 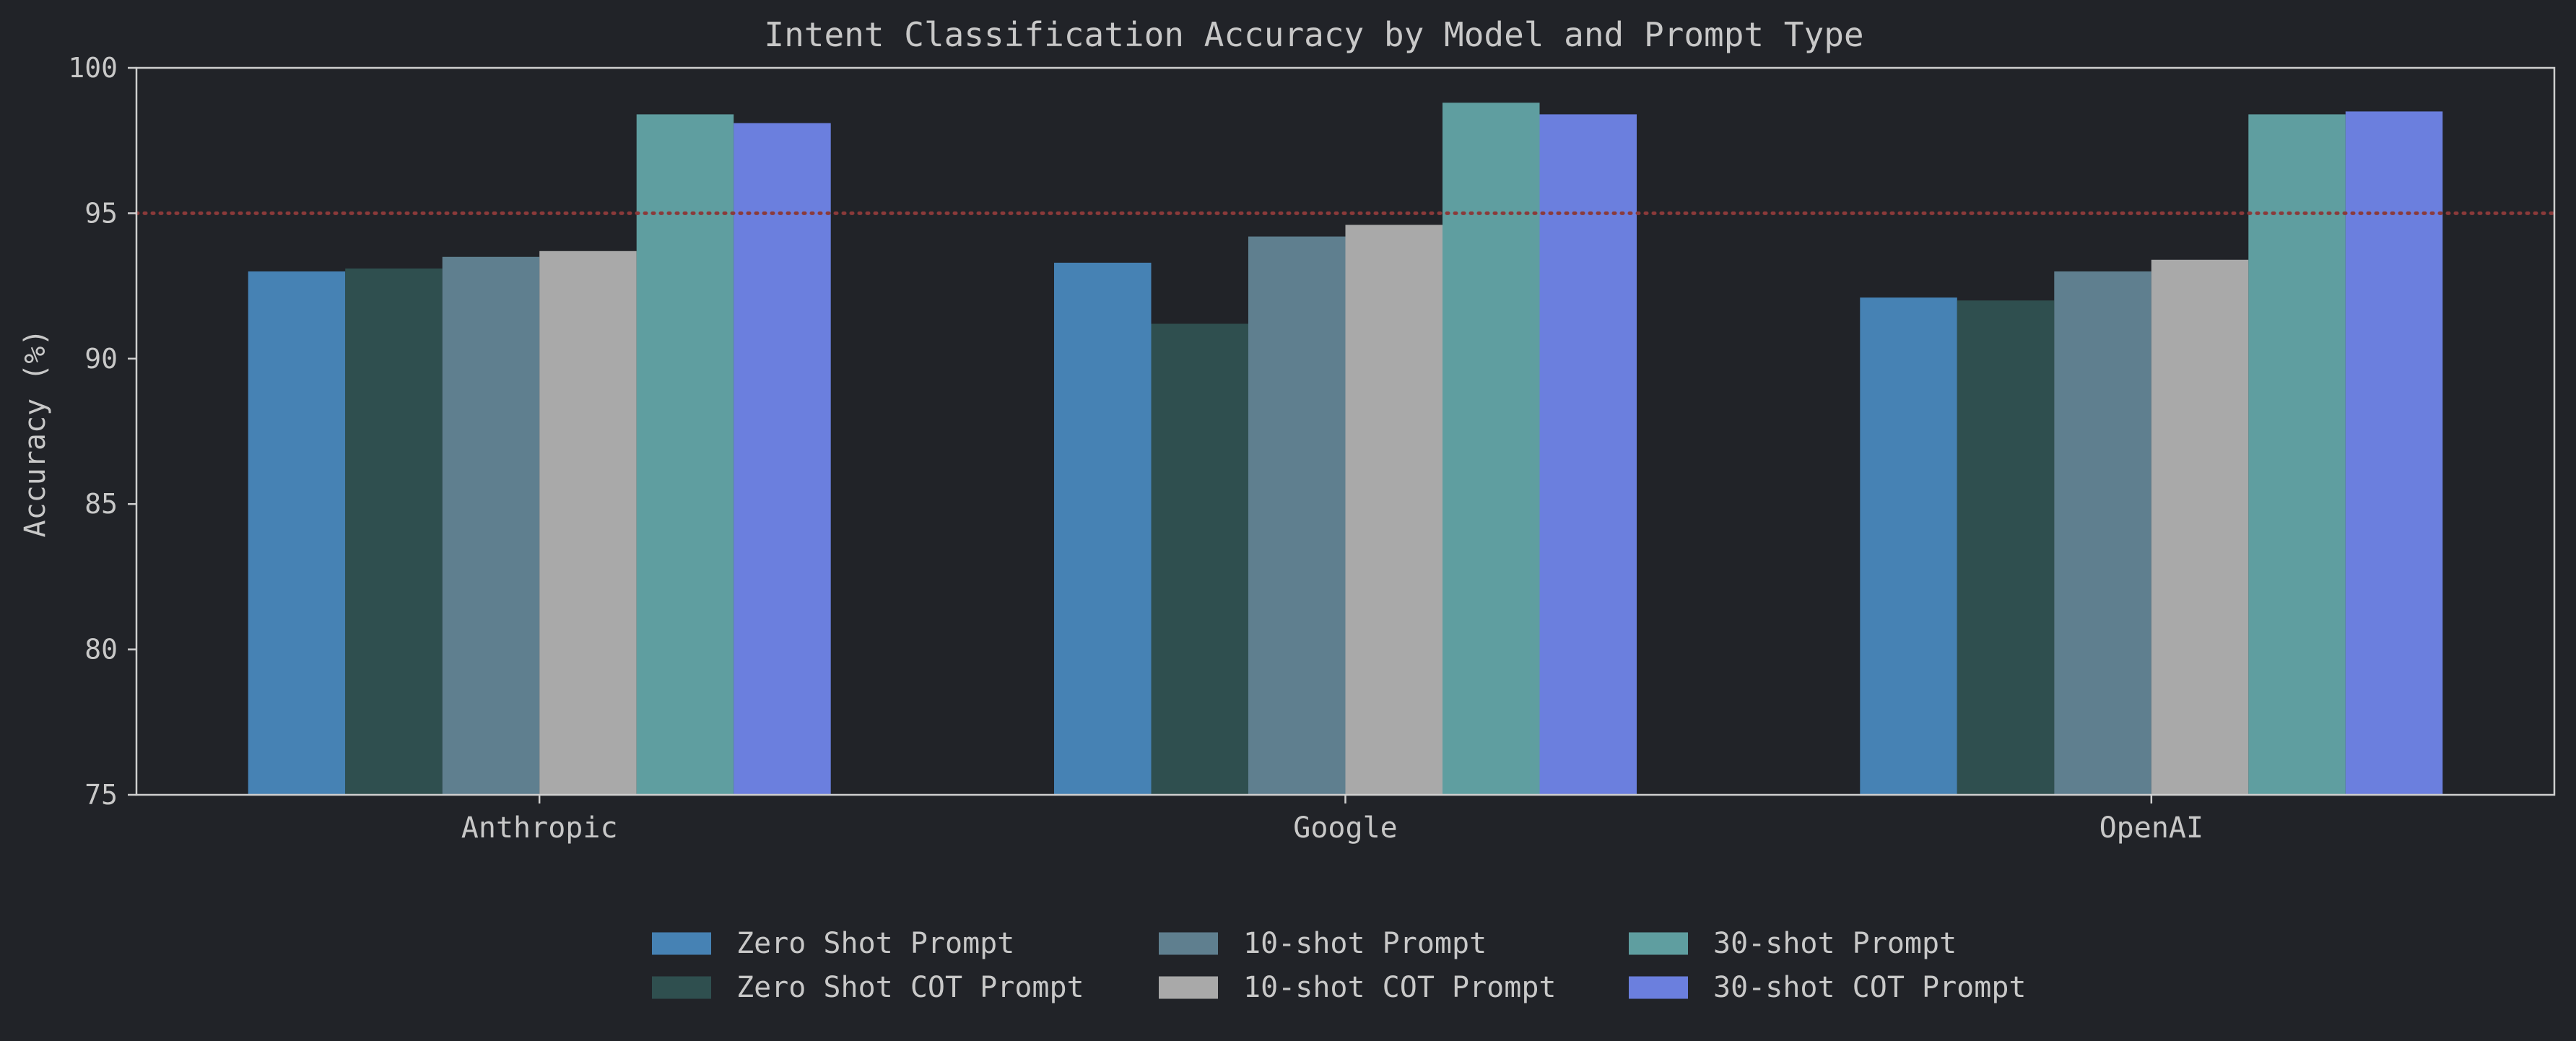 What do you see at coordinates (1345, 828) in the screenshot?
I see `x-tick-label: Google` at bounding box center [1345, 828].